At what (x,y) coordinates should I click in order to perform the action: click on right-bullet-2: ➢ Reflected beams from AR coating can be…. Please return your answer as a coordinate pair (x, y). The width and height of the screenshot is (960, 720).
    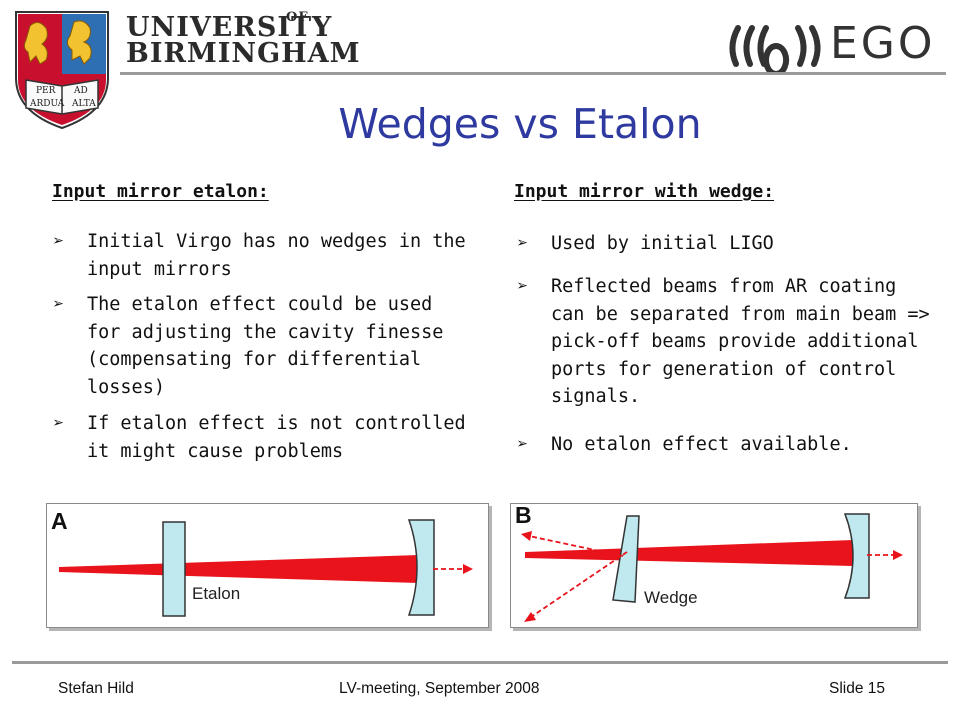
    Looking at the image, I should click on (726, 342).